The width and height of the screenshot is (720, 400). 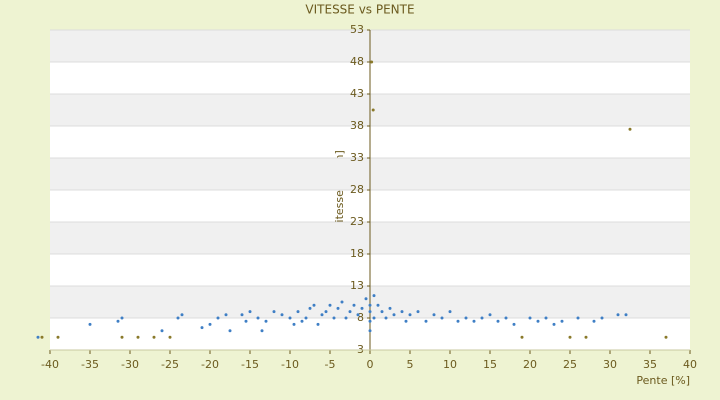 What do you see at coordinates (130, 364) in the screenshot?
I see `x-tick-label: -30` at bounding box center [130, 364].